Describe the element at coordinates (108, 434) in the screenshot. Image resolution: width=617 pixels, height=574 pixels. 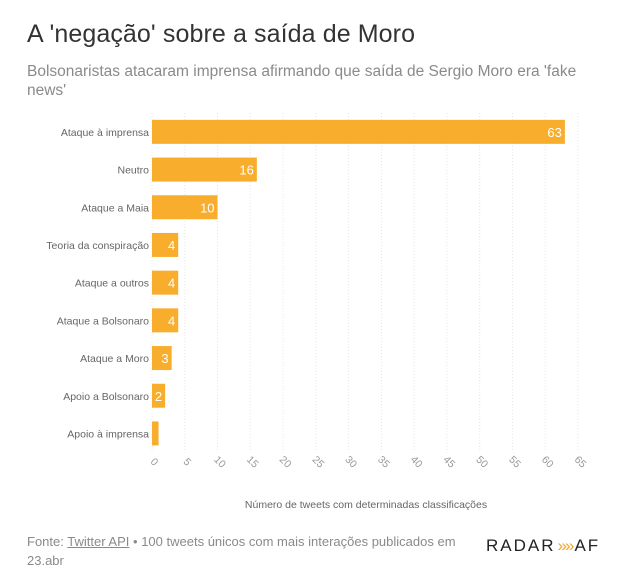
I see `category-label: Apoio à imprensa` at that location.